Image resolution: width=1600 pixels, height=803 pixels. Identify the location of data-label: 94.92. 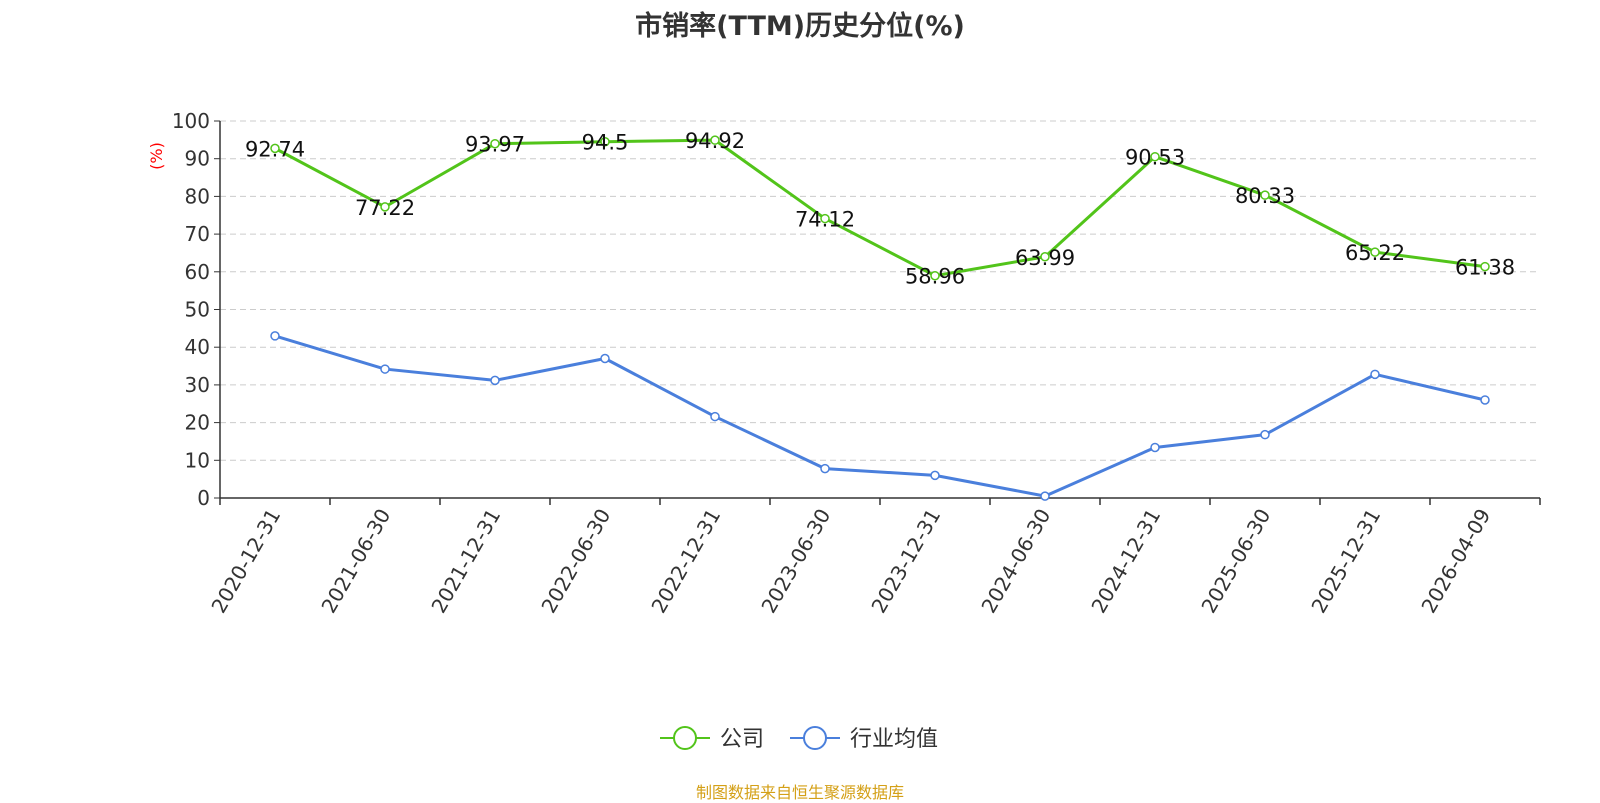
(715, 141).